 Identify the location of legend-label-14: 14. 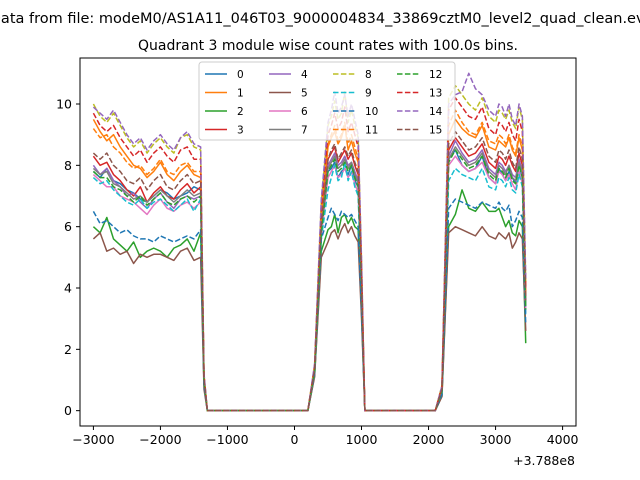
(436, 112).